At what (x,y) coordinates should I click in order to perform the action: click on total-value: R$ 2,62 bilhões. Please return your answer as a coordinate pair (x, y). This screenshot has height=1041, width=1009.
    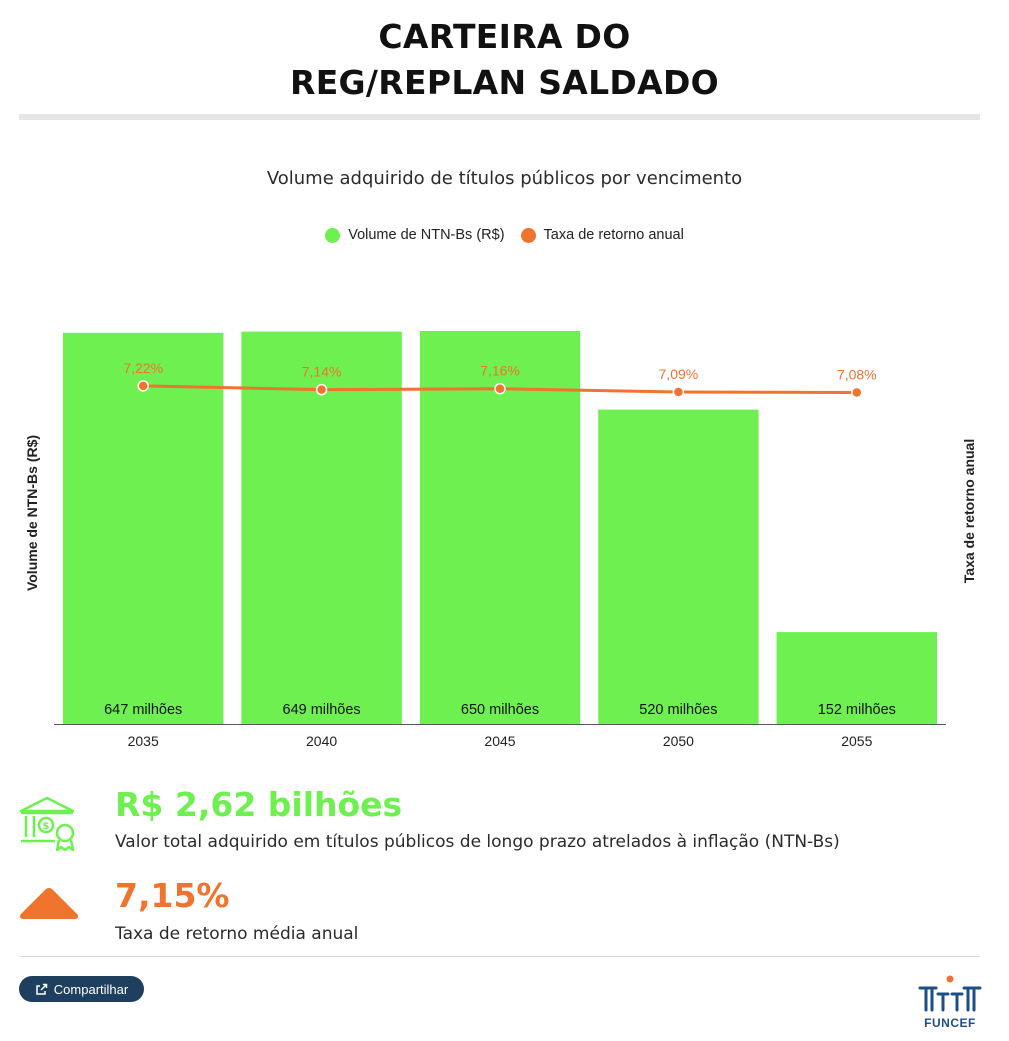
    Looking at the image, I should click on (259, 804).